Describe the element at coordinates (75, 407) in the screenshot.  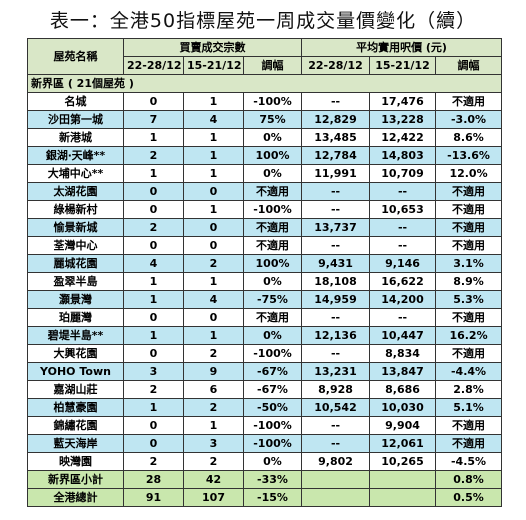
I see `estate-name-cell: 柏慧豪園` at that location.